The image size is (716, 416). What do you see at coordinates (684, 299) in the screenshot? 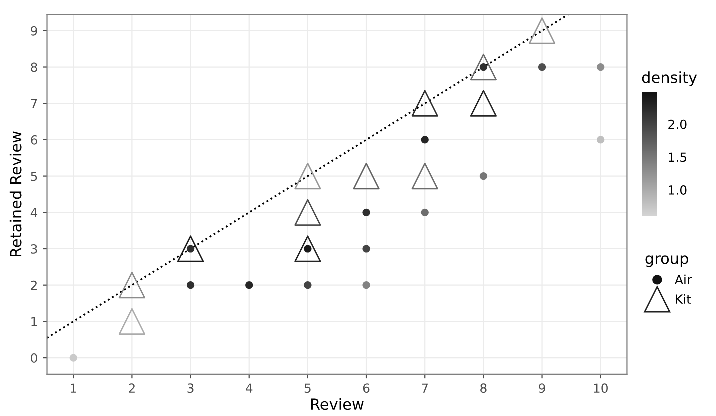
I see `legend-label: Kit` at bounding box center [684, 299].